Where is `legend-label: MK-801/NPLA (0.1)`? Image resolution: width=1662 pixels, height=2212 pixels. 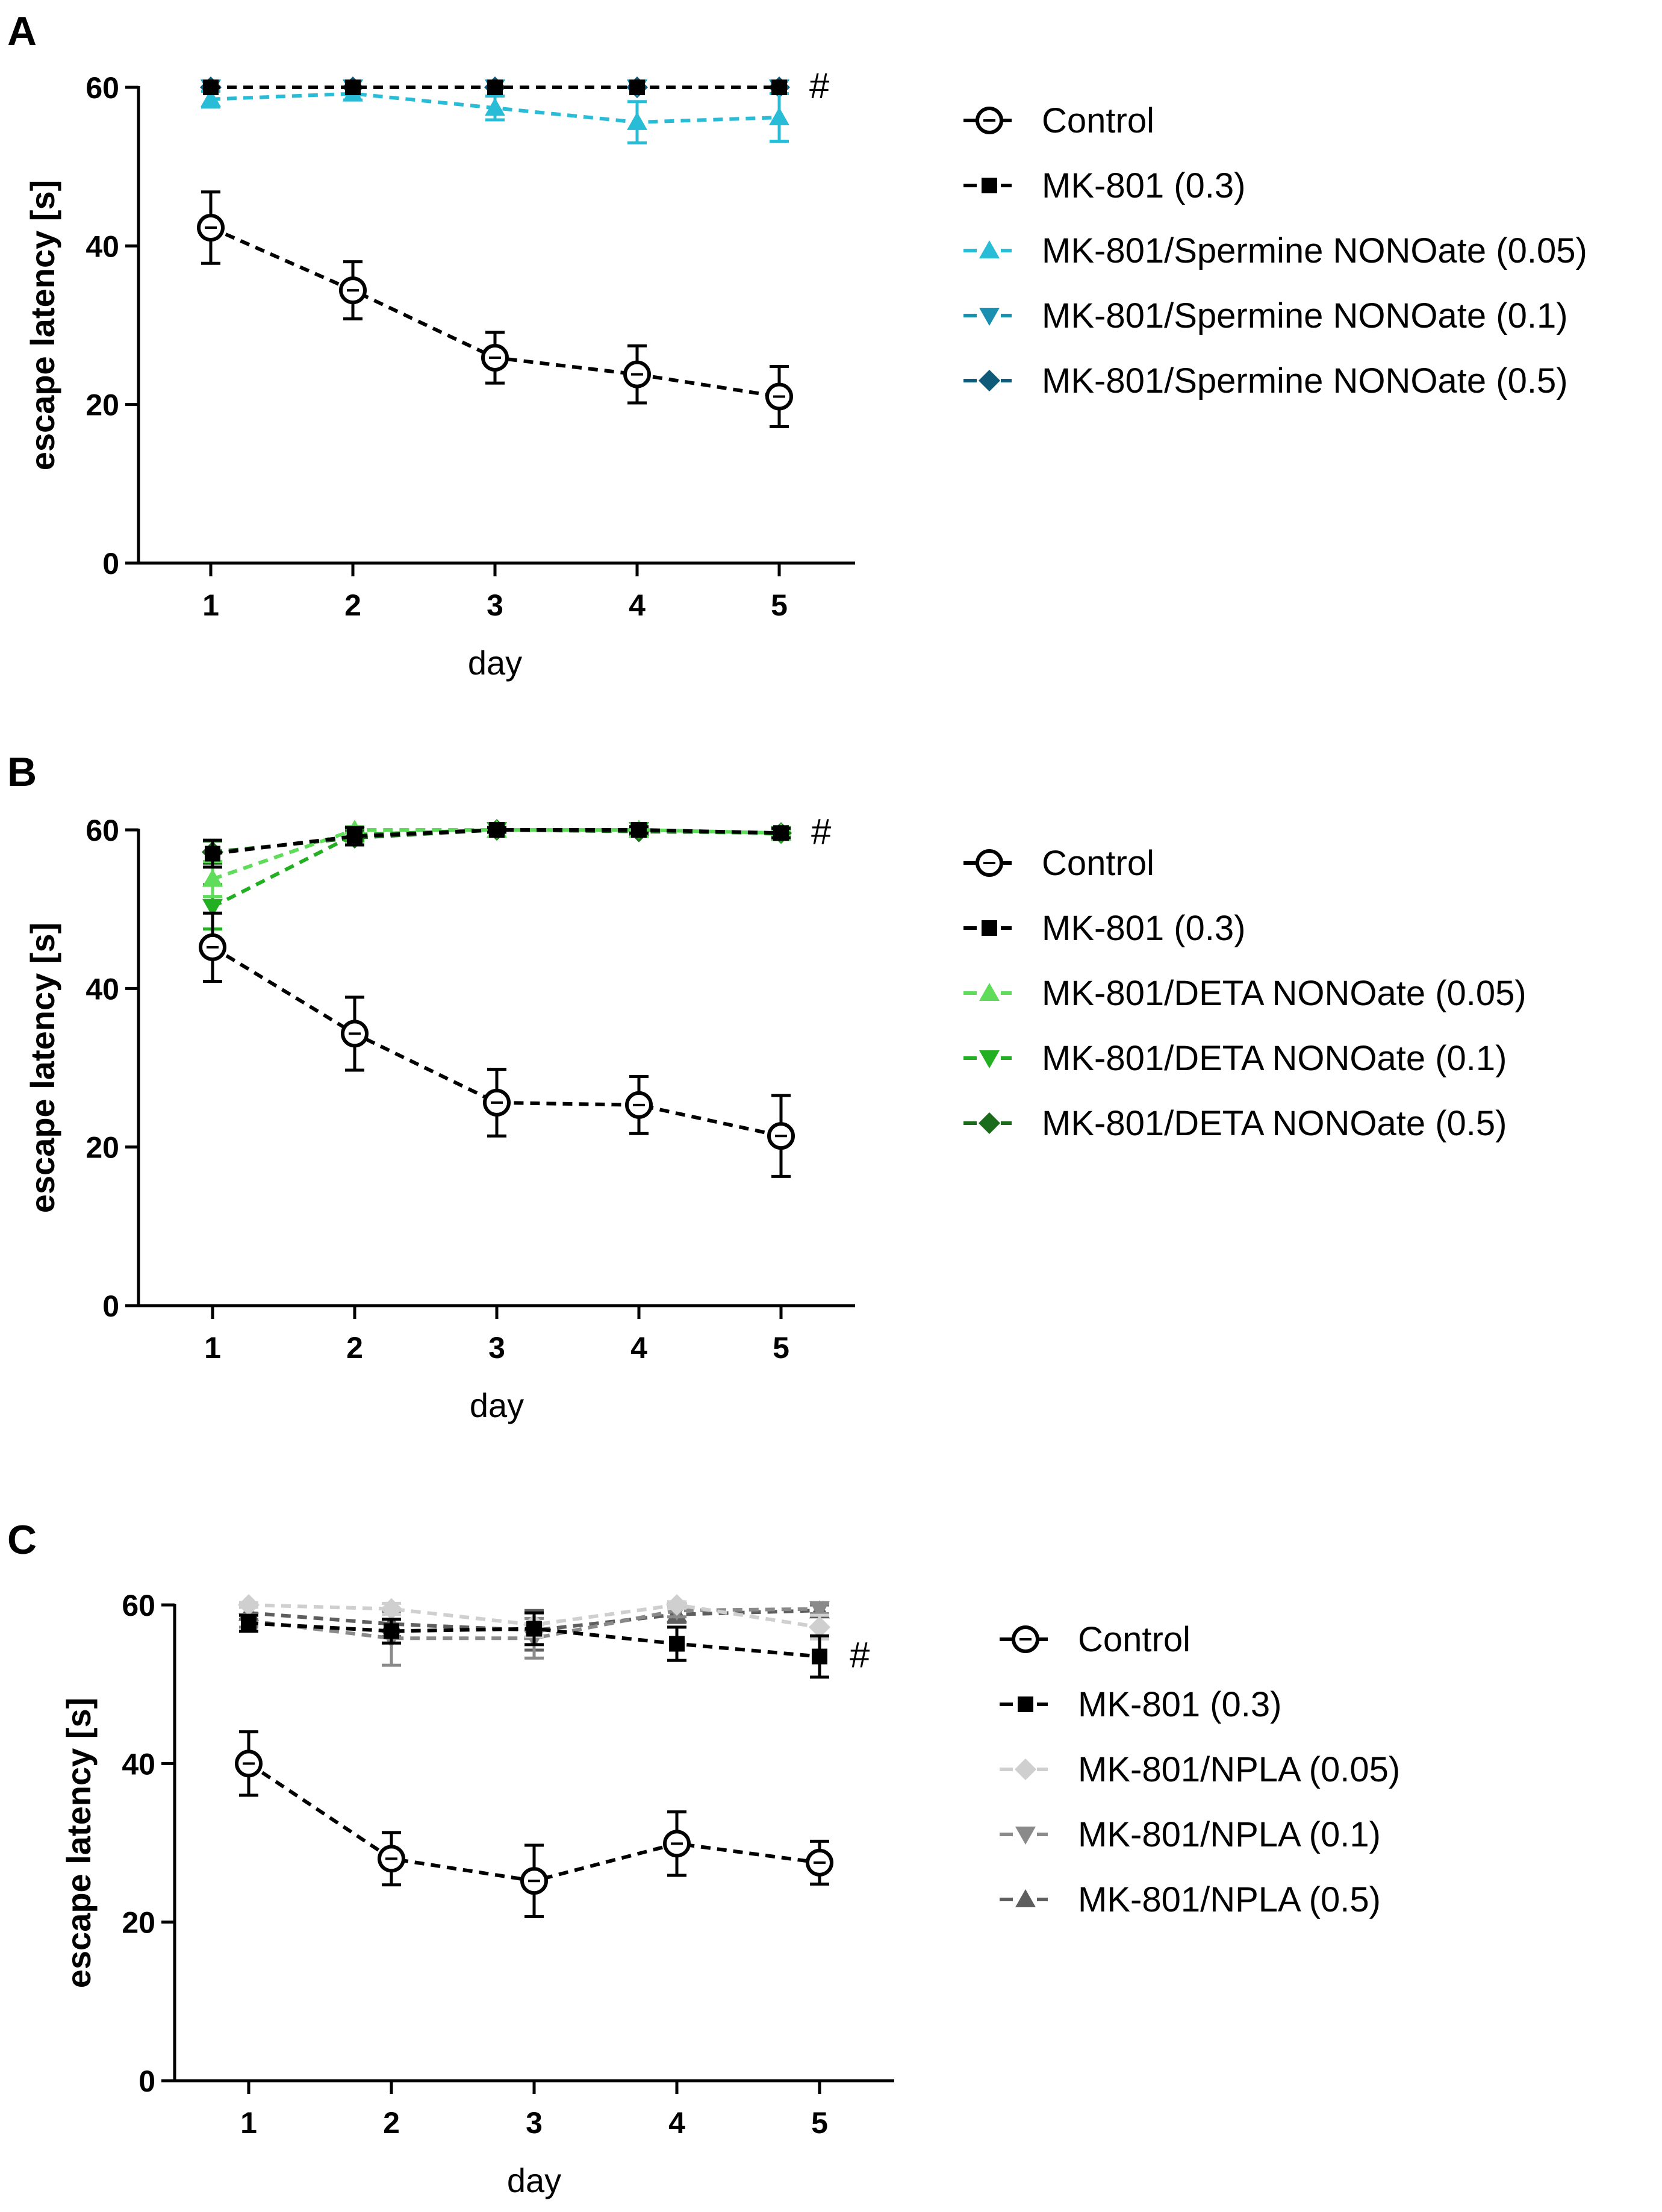 legend-label: MK-801/NPLA (0.1) is located at coordinates (1229, 1834).